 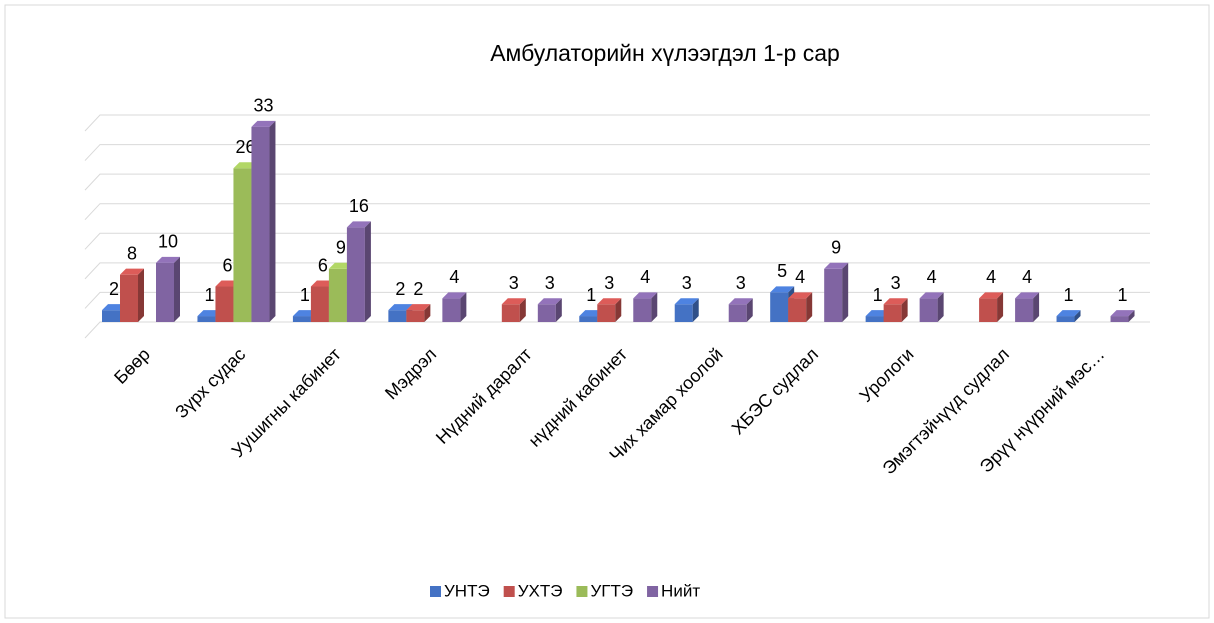 What do you see at coordinates (680, 590) in the screenshot?
I see `legend-label: Нийт` at bounding box center [680, 590].